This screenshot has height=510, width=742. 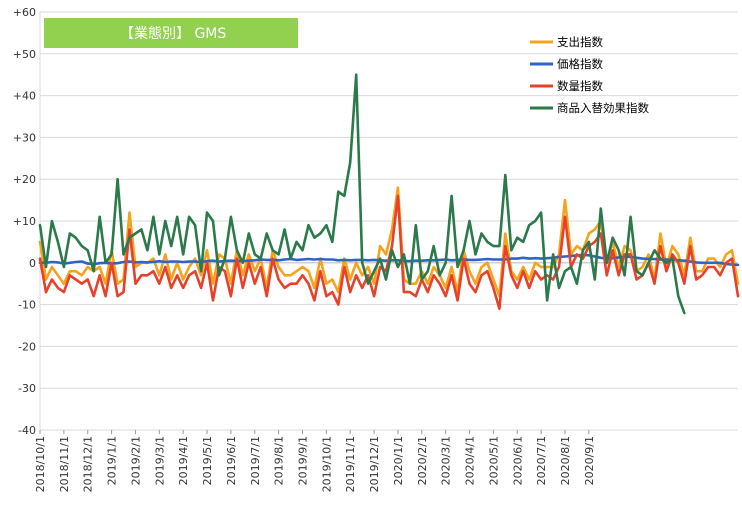 I want to click on chart-title-background, so click(x=171, y=33).